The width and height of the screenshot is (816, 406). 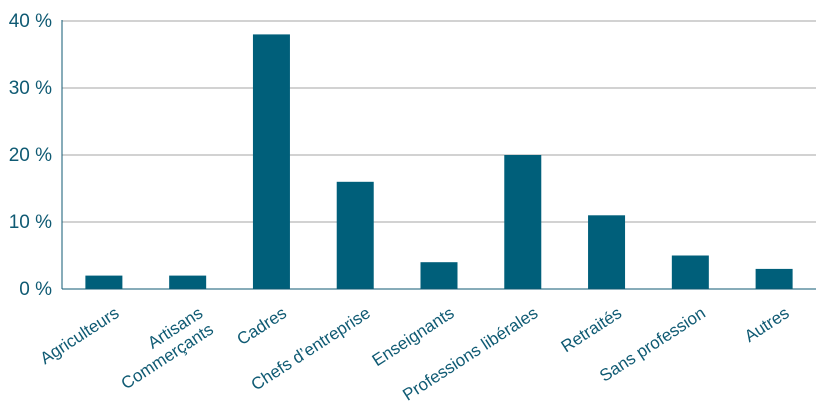 What do you see at coordinates (30, 222) in the screenshot?
I see `y-tick-label: 10 %` at bounding box center [30, 222].